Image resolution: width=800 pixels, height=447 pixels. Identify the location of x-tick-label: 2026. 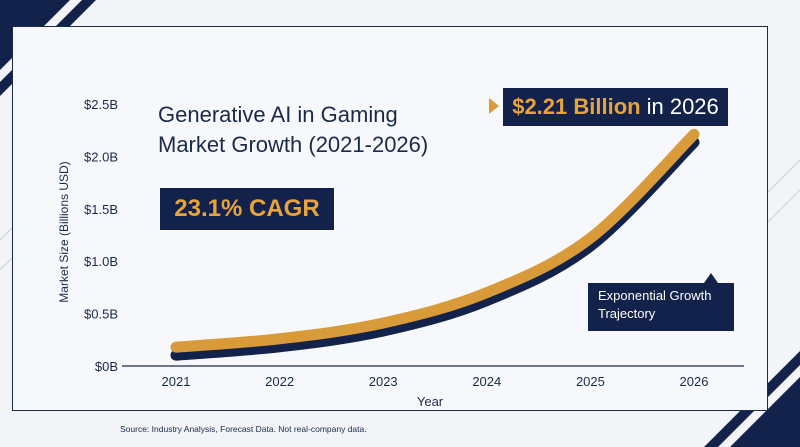
(694, 381).